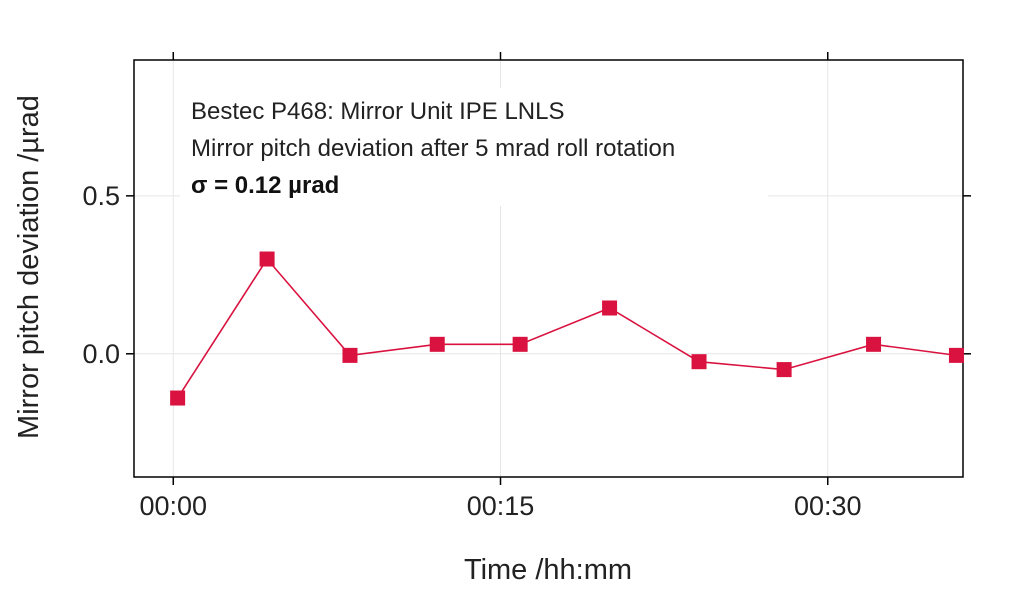 The height and width of the screenshot is (589, 1024). Describe the element at coordinates (101, 196) in the screenshot. I see `y-tick-label: 0.5` at that location.